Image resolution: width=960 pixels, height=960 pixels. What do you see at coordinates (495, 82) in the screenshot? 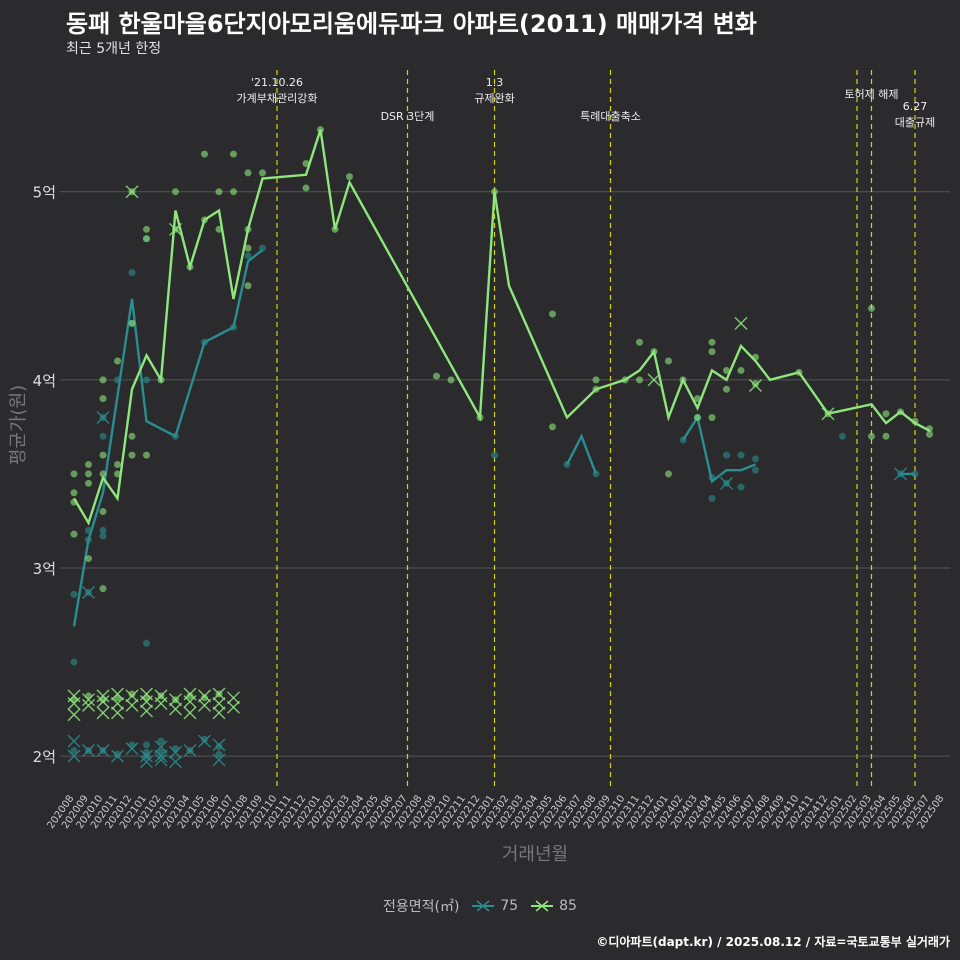
I see `event-label: 1.3` at bounding box center [495, 82].